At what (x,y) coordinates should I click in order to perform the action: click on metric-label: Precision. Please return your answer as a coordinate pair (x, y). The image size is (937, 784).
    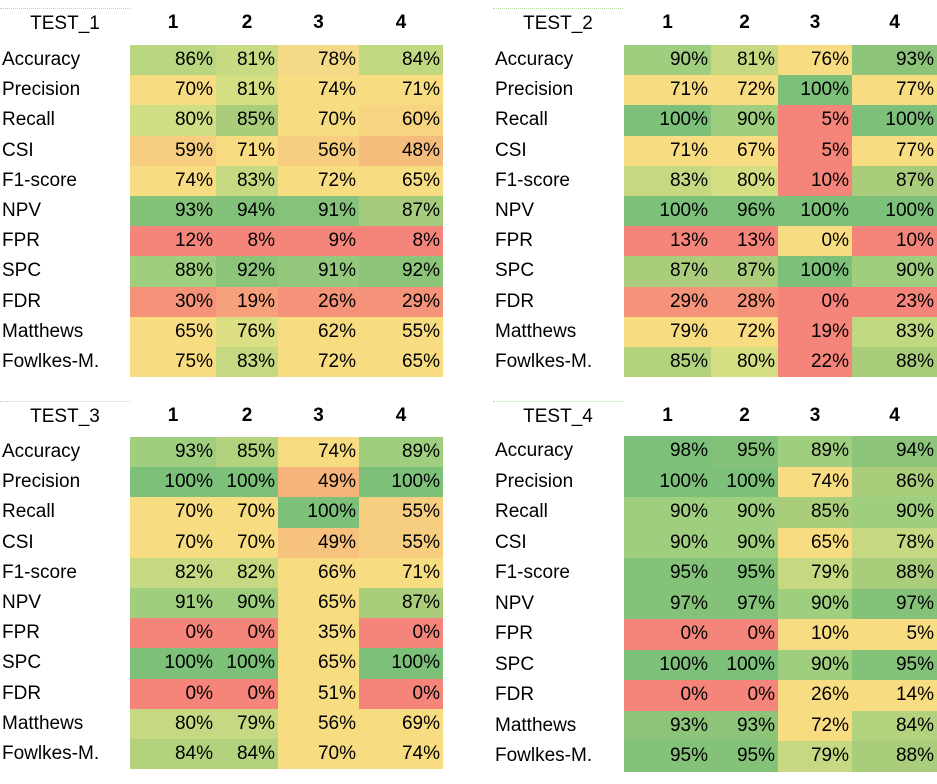
    Looking at the image, I should click on (534, 481).